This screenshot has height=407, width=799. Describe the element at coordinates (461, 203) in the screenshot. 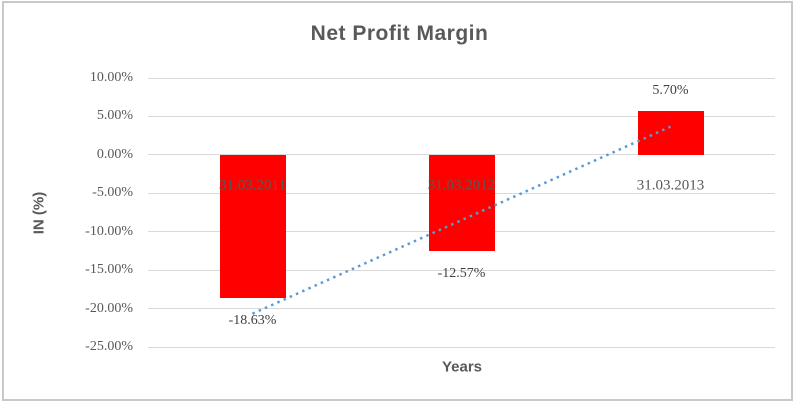

I see `bar-31.03.2012` at that location.